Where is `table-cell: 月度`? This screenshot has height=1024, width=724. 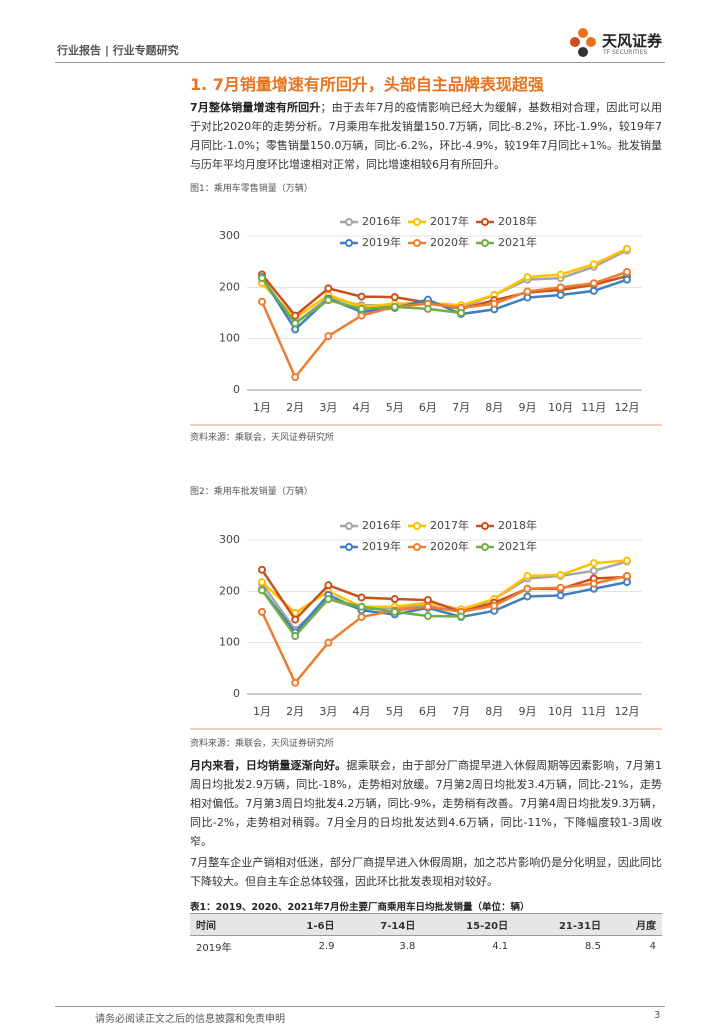
table-cell: 月度 is located at coordinates (646, 926).